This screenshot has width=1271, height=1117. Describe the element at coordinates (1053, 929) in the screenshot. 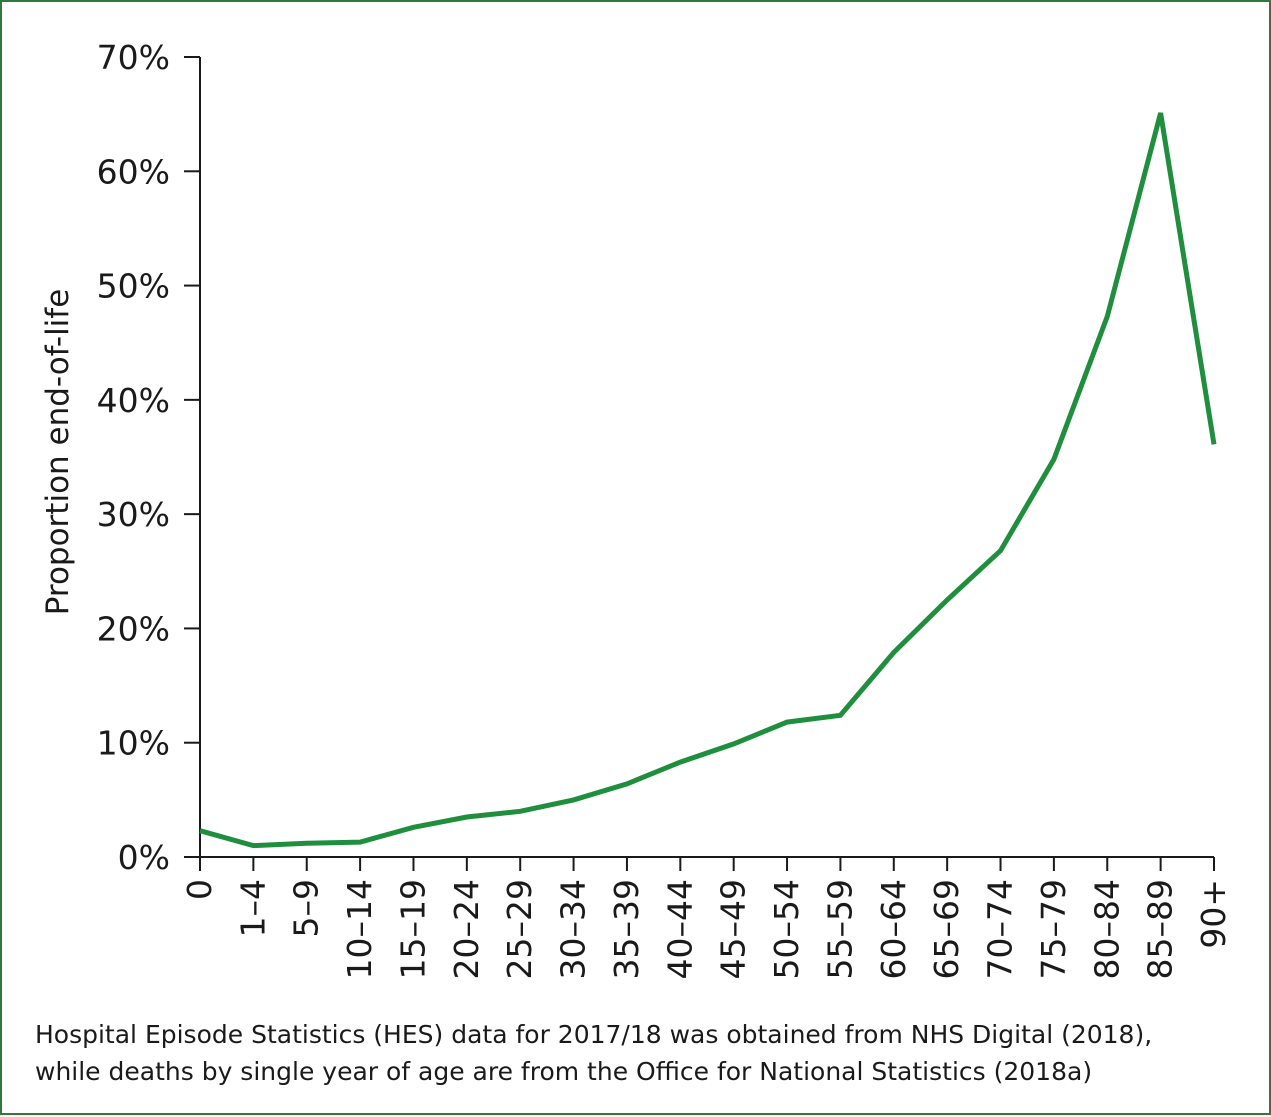

I see `x-tick-label: 75–79` at that location.